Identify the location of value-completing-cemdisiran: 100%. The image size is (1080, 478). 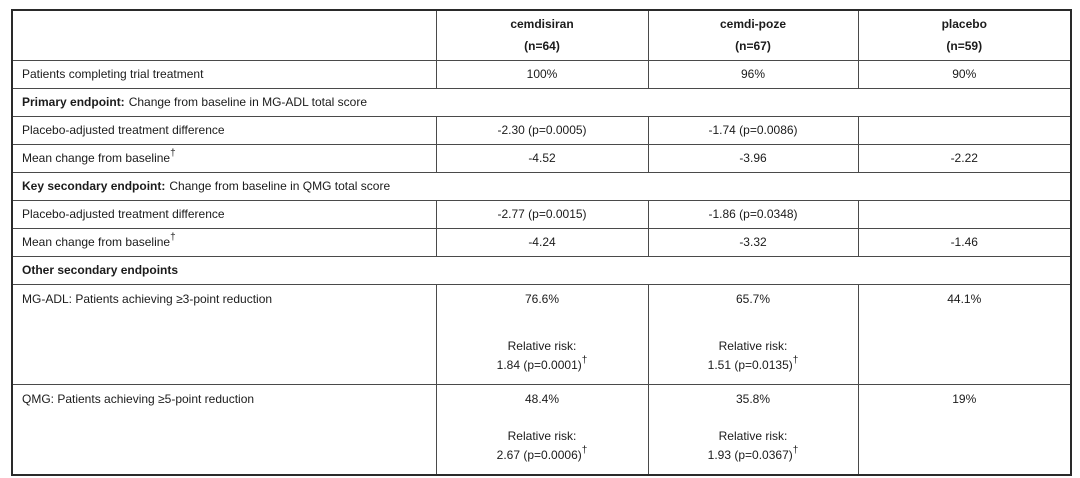
(542, 74).